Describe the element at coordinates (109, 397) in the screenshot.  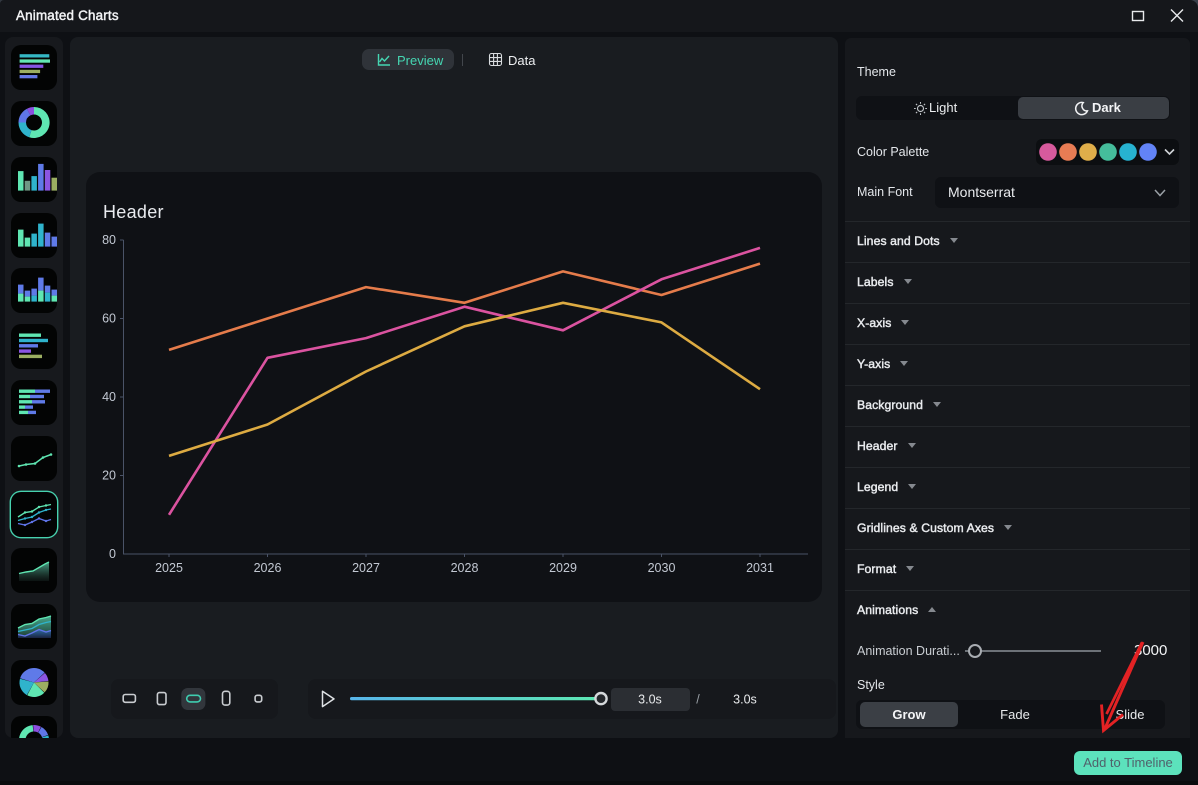
I see `svg-text: 40` at that location.